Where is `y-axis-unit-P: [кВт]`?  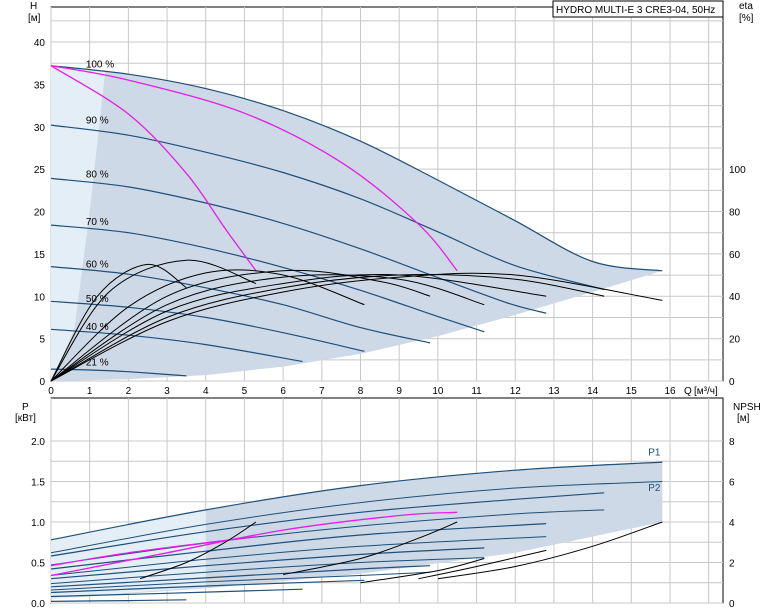
y-axis-unit-P: [кВт] is located at coordinates (25, 418).